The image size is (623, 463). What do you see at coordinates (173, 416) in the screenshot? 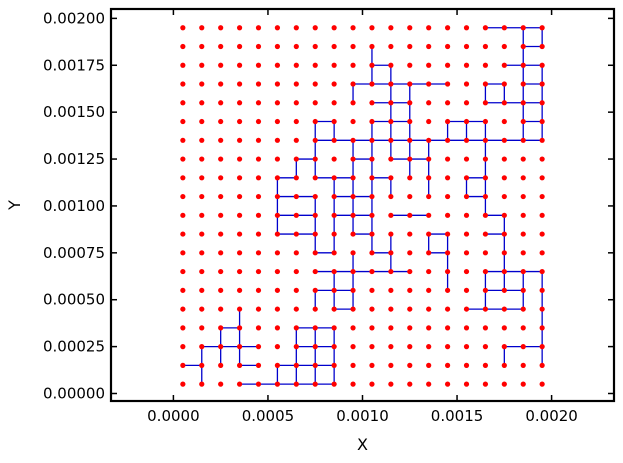
I see `x-tick-label: 0.0000` at bounding box center [173, 416].